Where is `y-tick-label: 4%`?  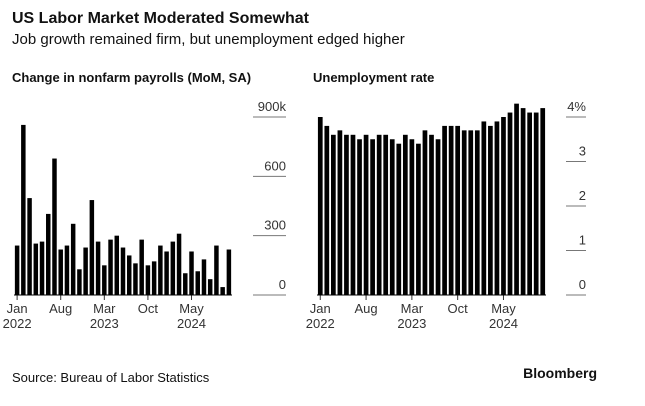 y-tick-label: 4% is located at coordinates (576, 106).